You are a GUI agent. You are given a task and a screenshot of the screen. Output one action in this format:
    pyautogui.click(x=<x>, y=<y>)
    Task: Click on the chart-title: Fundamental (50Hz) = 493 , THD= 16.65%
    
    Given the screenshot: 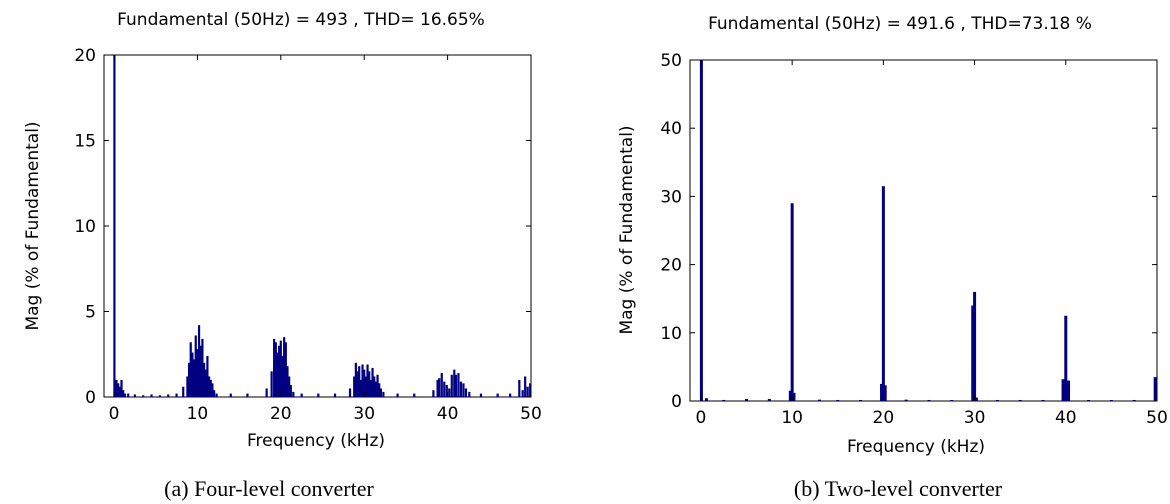 What is the action you would take?
    pyautogui.click(x=301, y=20)
    